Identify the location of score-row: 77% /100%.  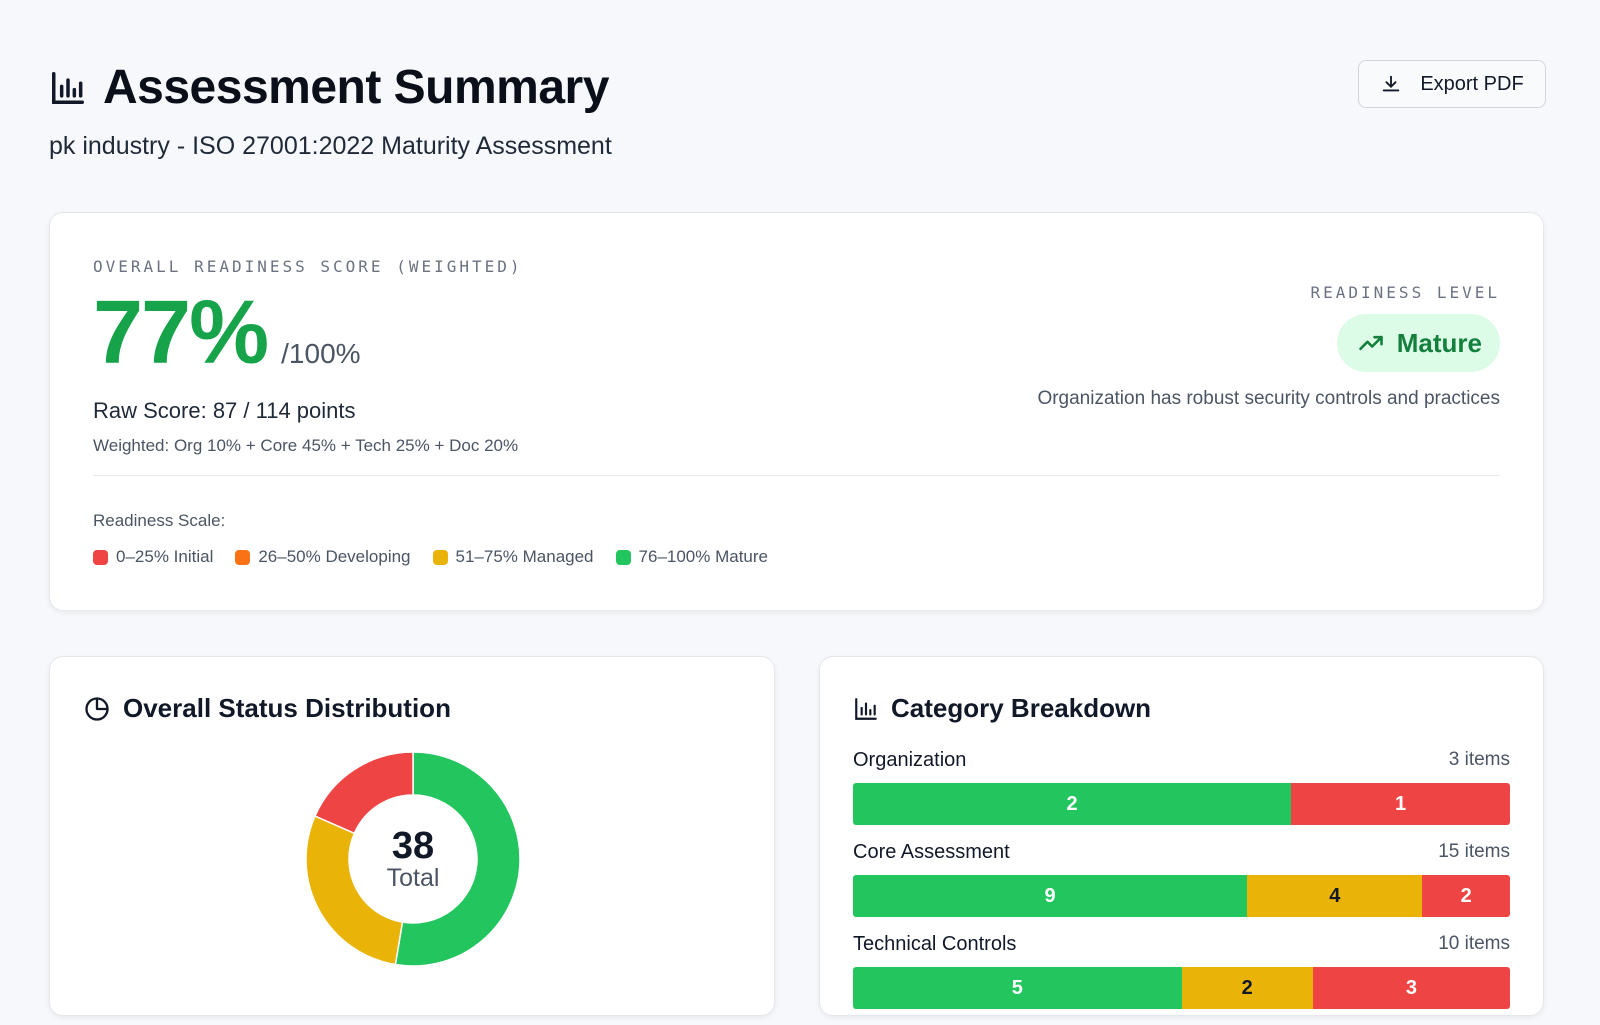
(308, 333).